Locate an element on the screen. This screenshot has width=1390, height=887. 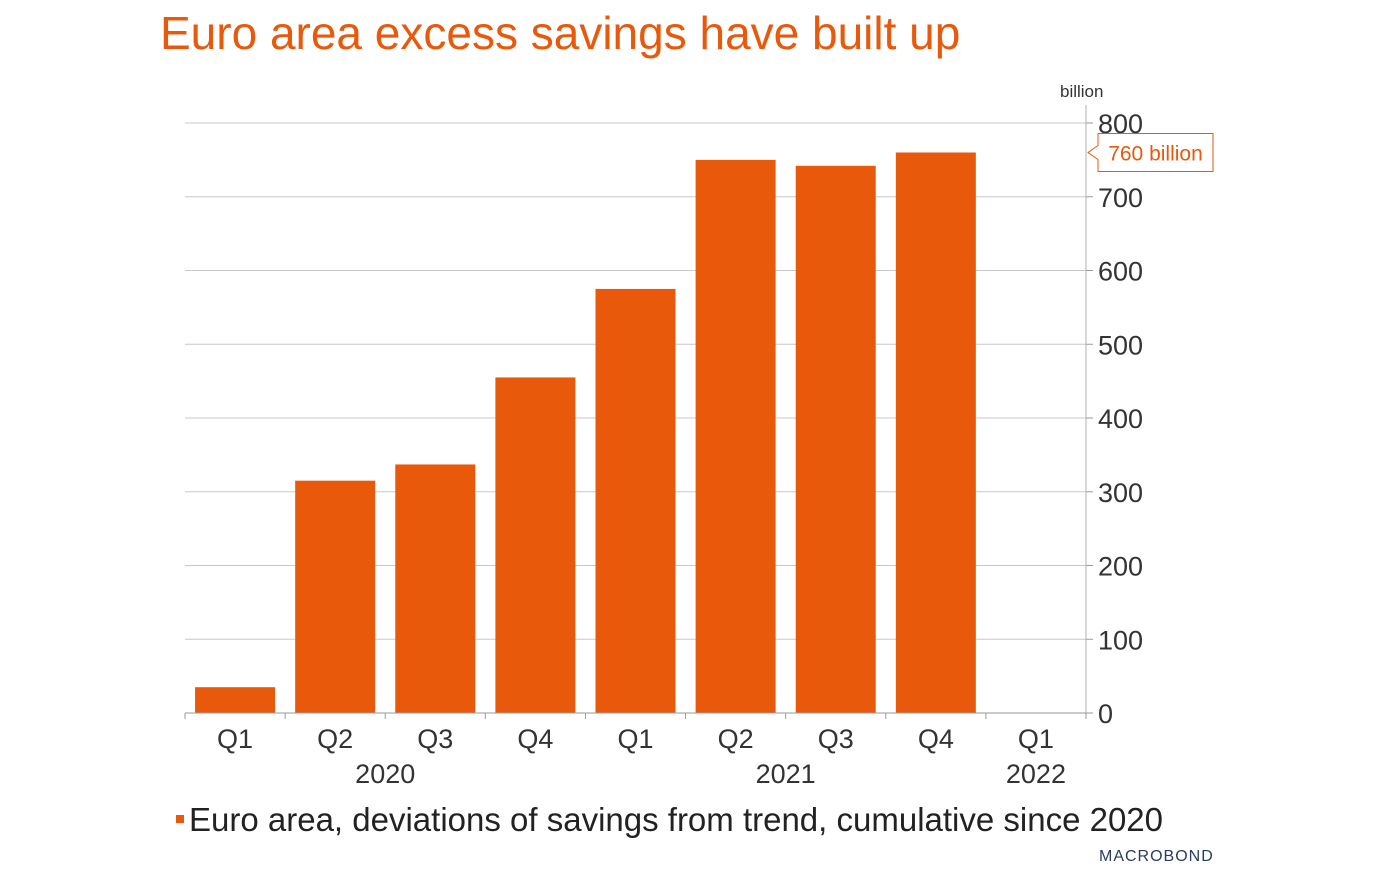
annotation-box is located at coordinates (1150, 152).